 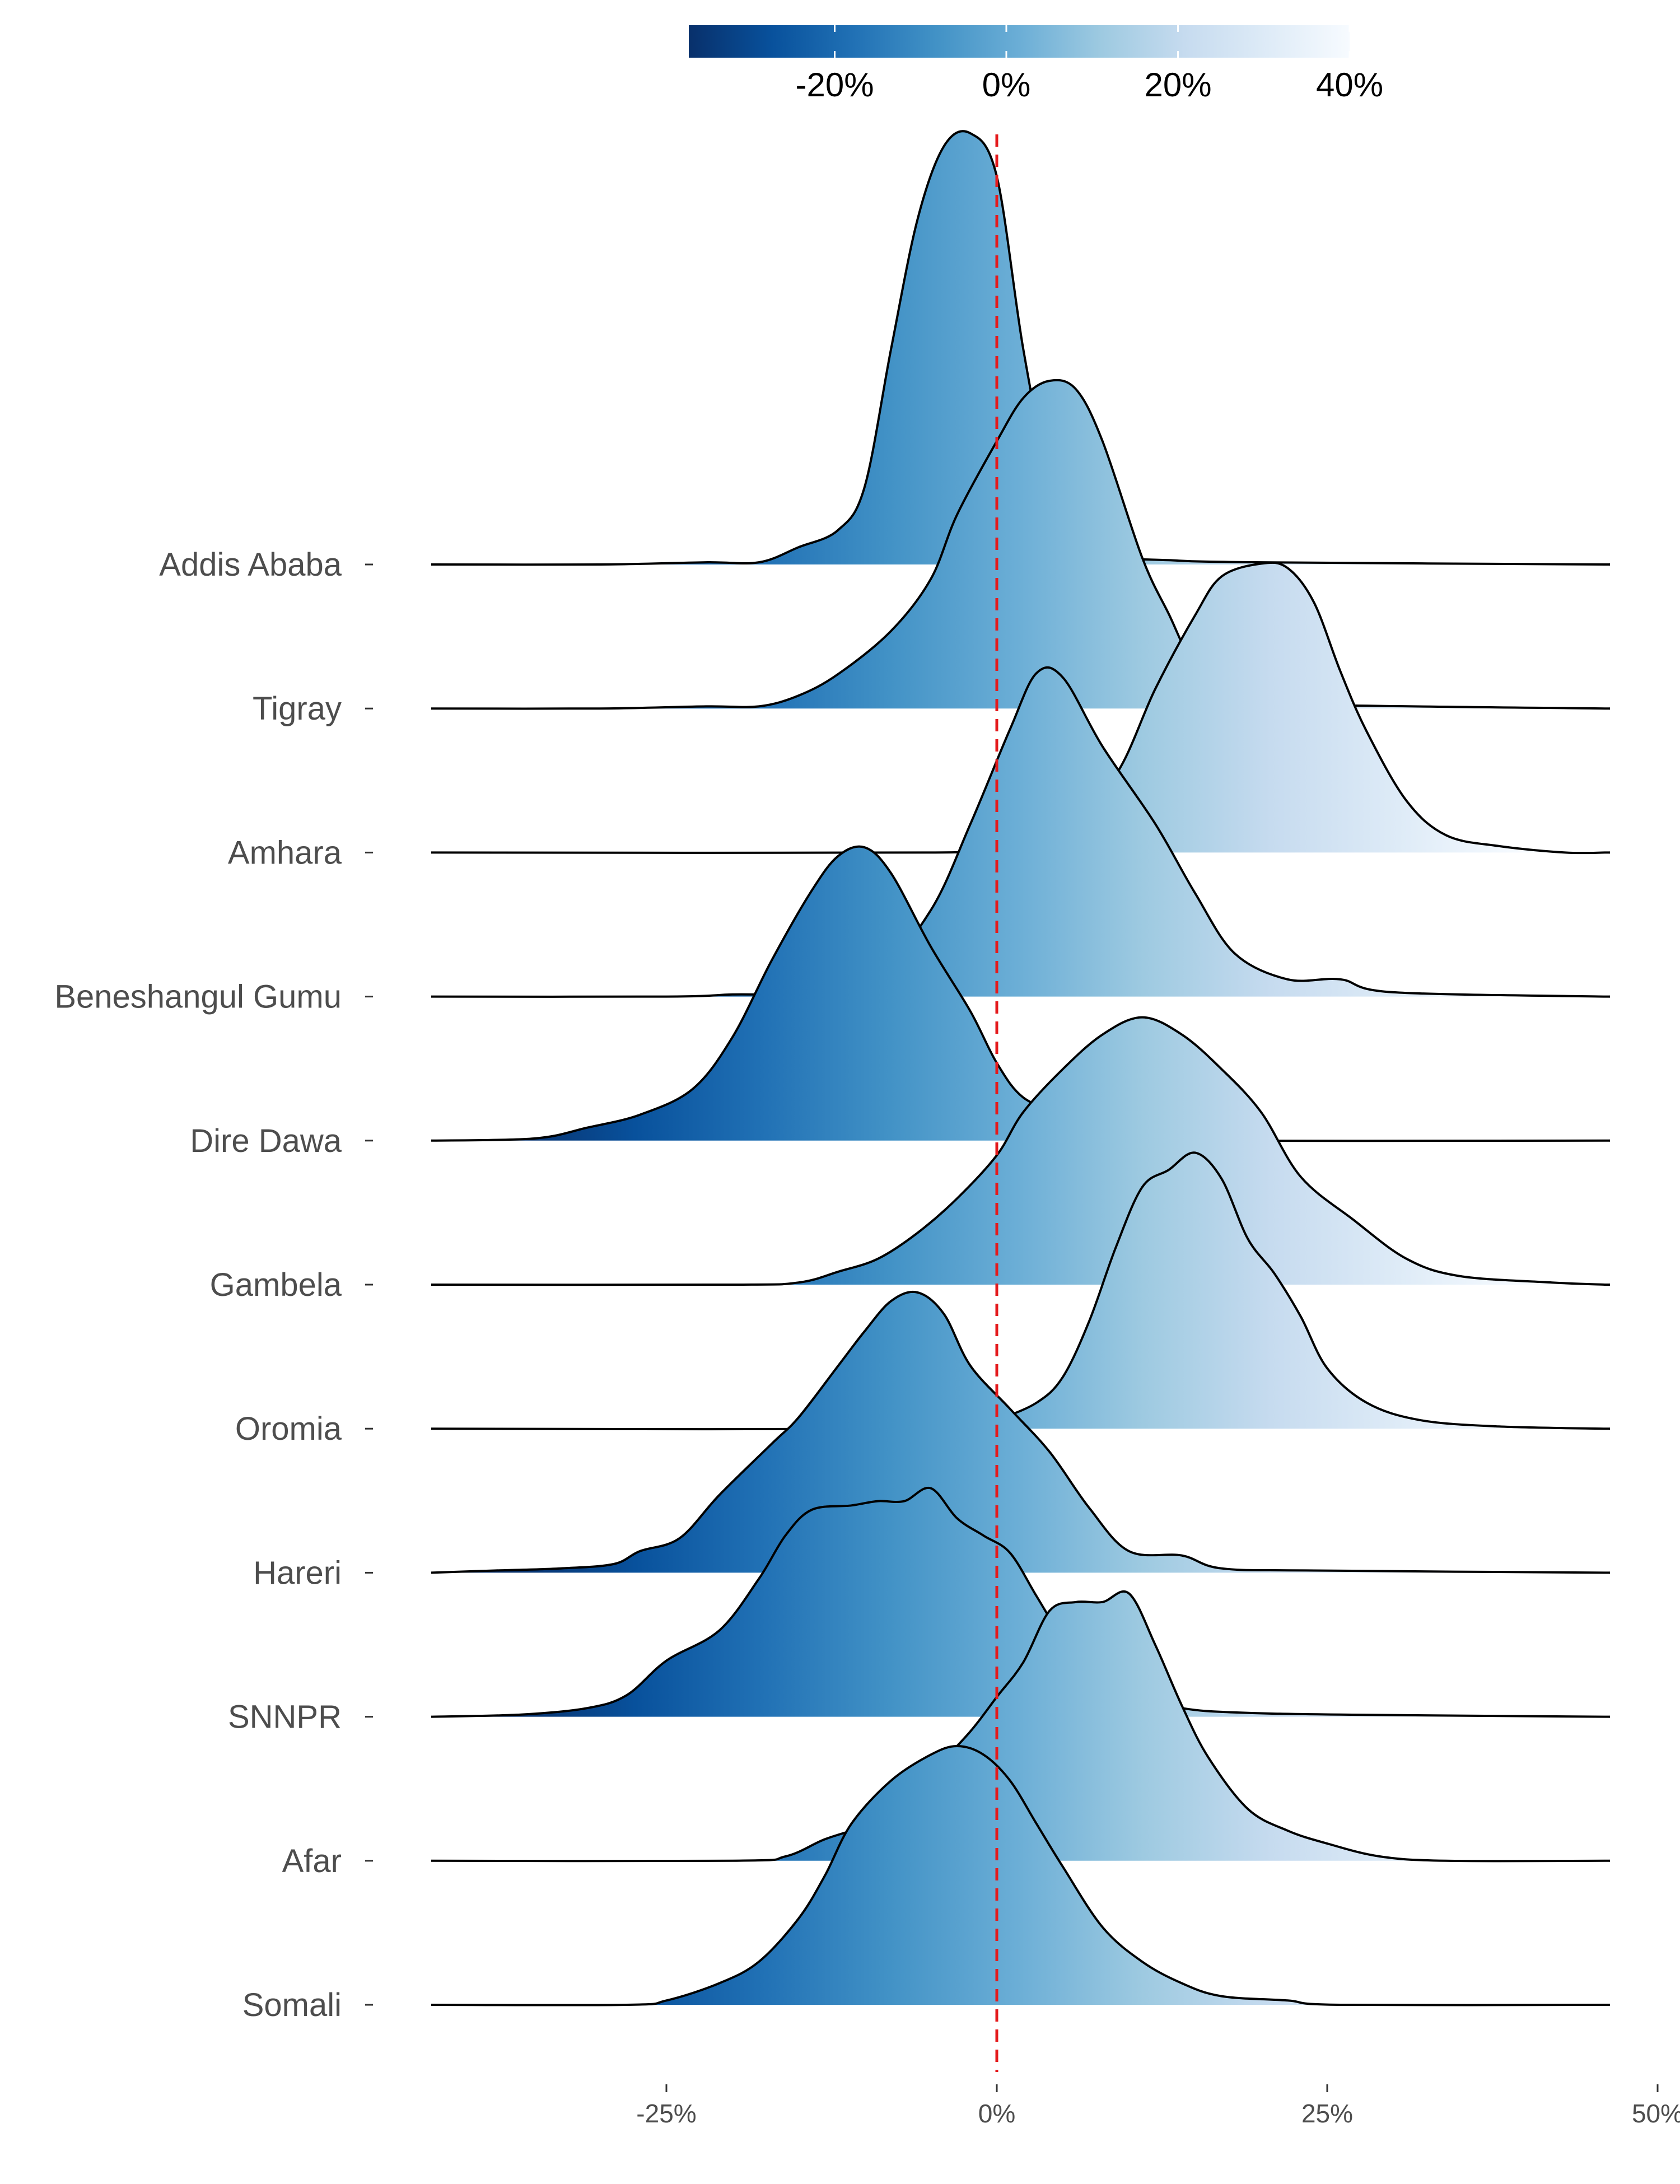 I want to click on row-label-tigray: Tigray, so click(x=297, y=709).